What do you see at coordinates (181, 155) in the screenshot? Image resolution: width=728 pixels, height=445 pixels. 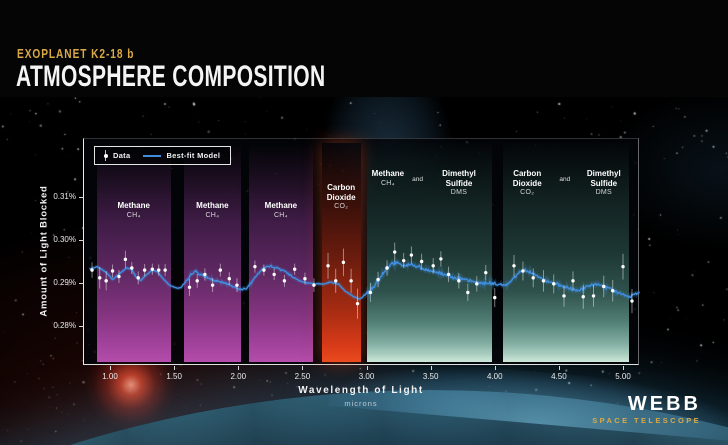 I see `legend-item-model: Best-fit Model` at bounding box center [181, 155].